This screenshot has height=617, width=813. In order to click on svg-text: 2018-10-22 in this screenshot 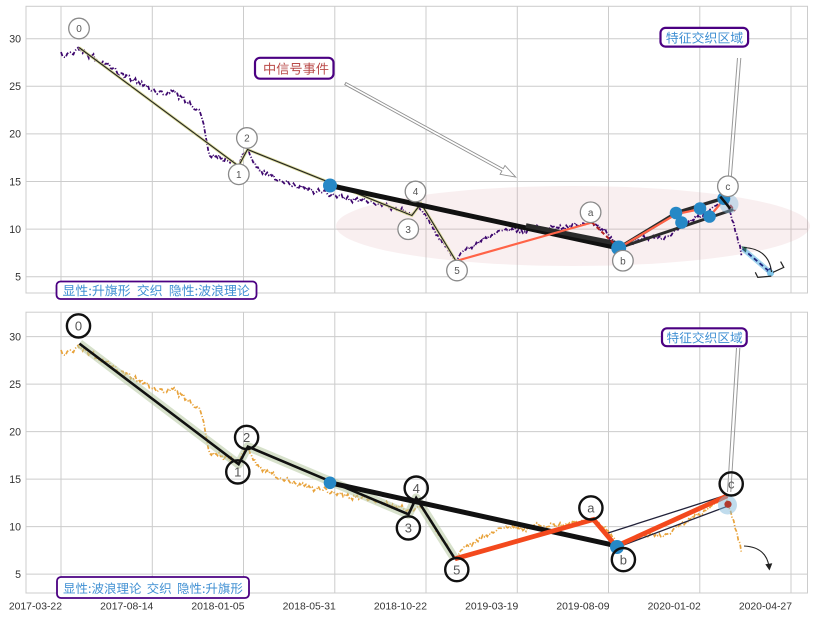, I will do `click(400, 607)`.